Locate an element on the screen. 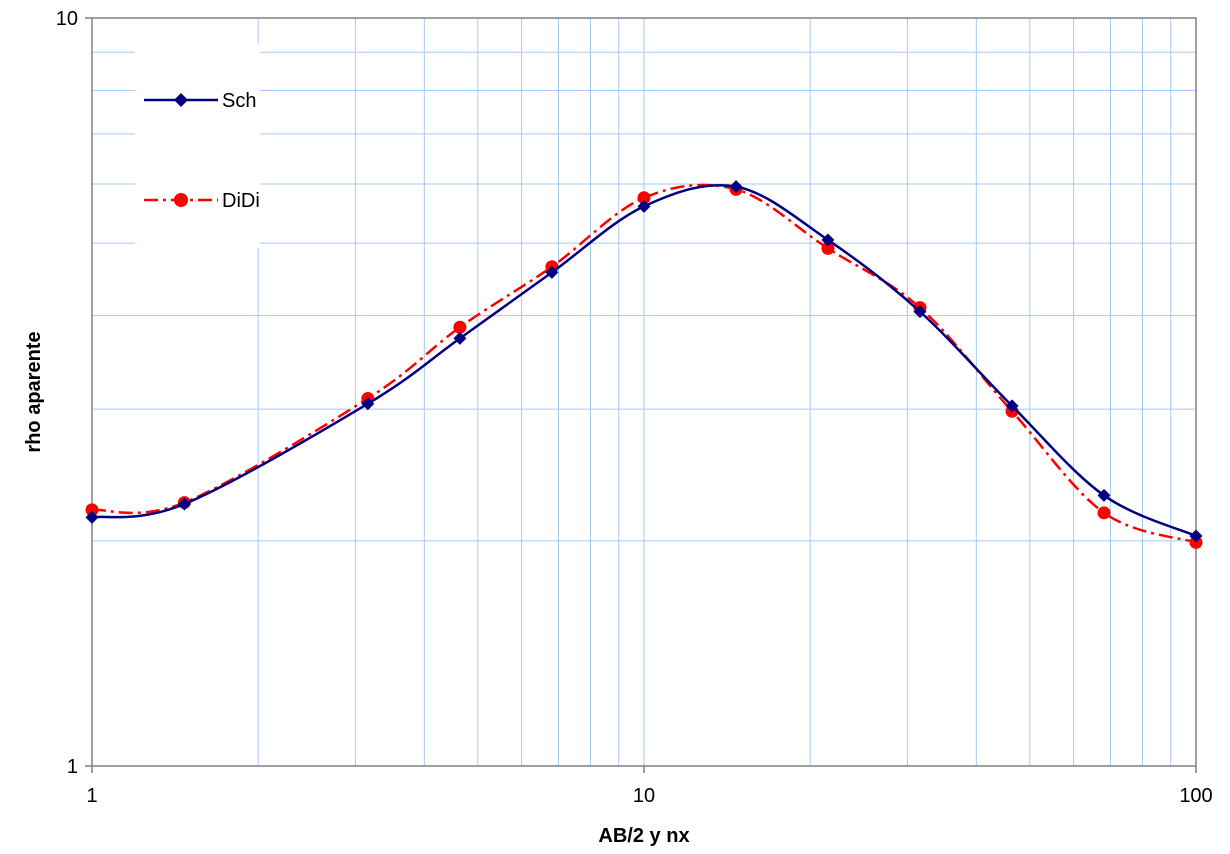 Image resolution: width=1230 pixels, height=854 pixels. y-axis-title: rho aparente is located at coordinates (34, 391).